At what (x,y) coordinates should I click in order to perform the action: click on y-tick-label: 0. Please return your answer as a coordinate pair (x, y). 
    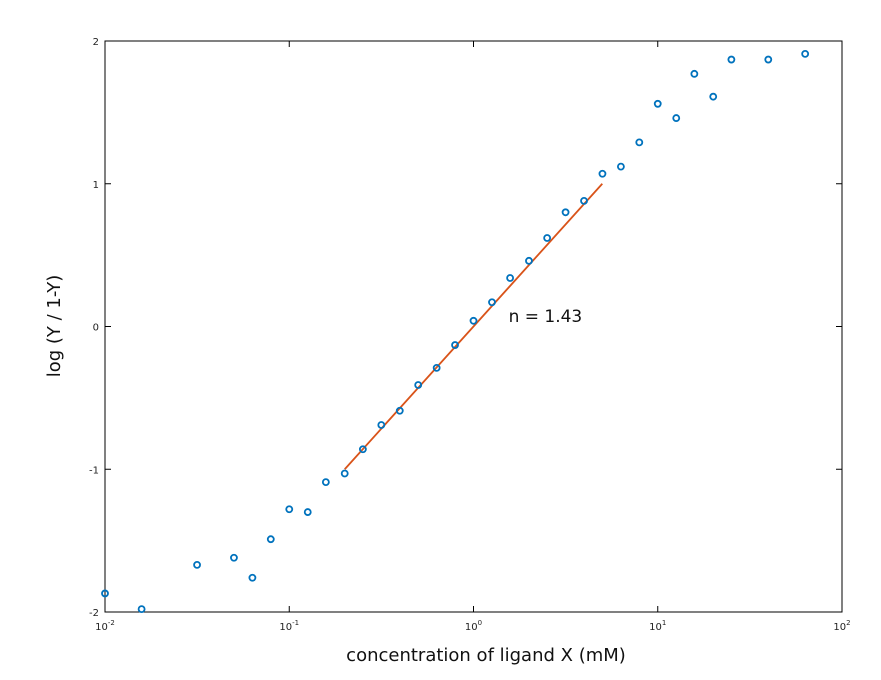
    Looking at the image, I should click on (96, 328).